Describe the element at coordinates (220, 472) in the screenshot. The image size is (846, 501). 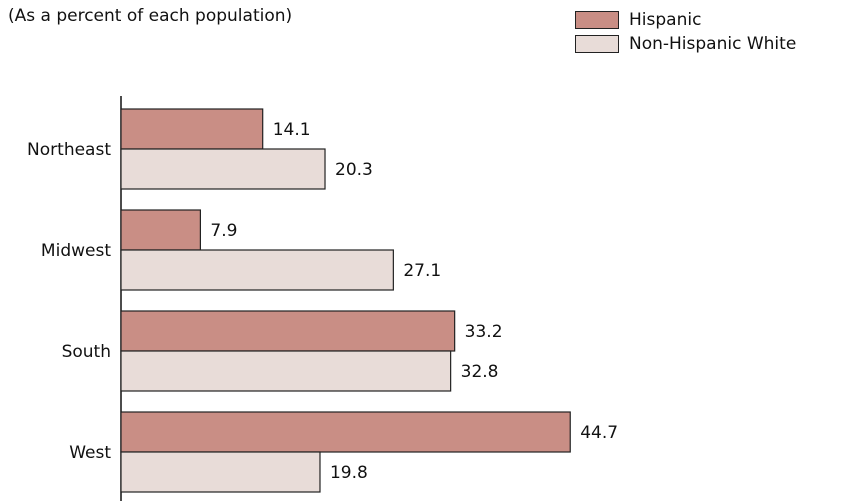
I see `bar-west-non-hispanic-white` at that location.